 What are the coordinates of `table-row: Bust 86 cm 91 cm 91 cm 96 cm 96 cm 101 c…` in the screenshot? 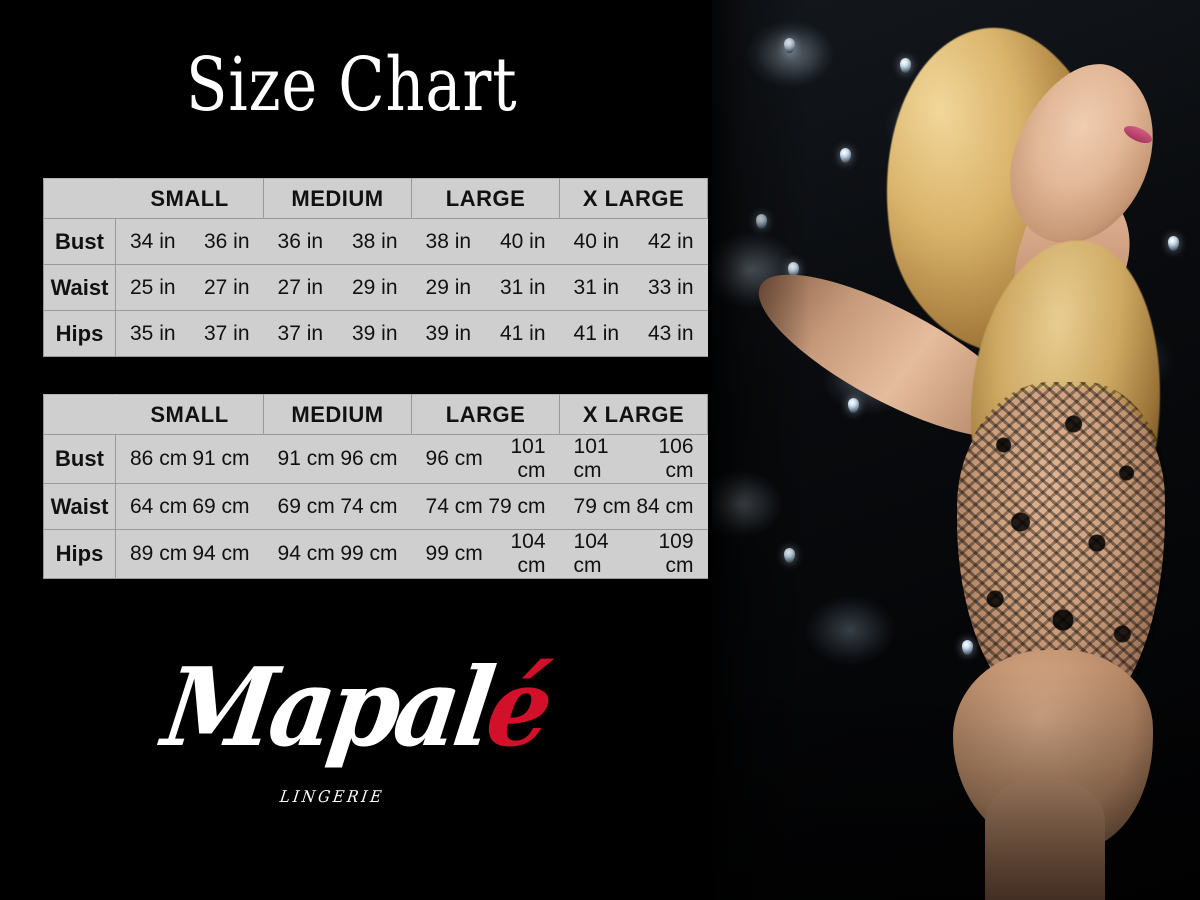 It's located at (375, 459).